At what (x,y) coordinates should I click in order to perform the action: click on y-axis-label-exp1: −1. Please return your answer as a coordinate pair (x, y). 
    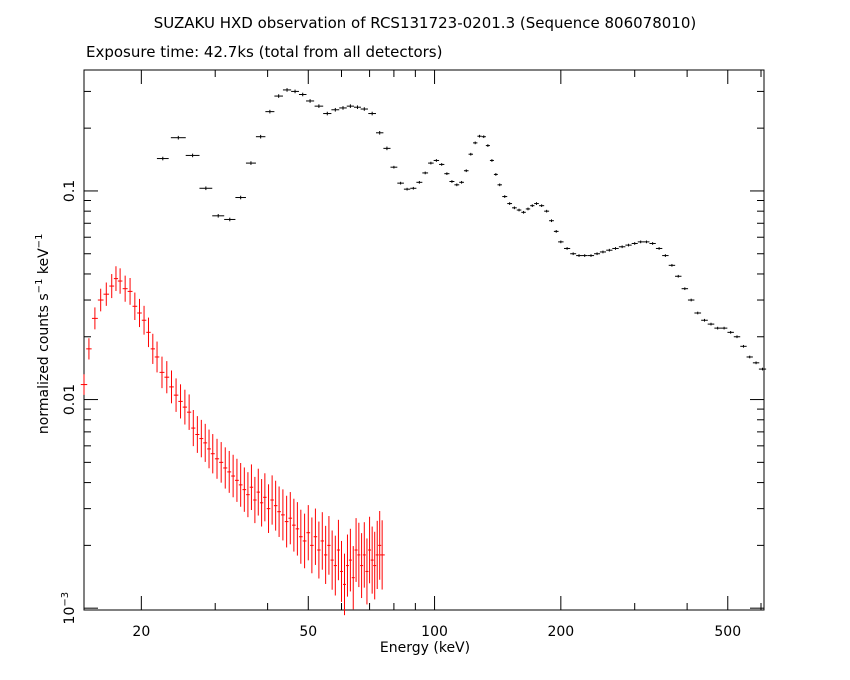
    Looking at the image, I should click on (40, 286).